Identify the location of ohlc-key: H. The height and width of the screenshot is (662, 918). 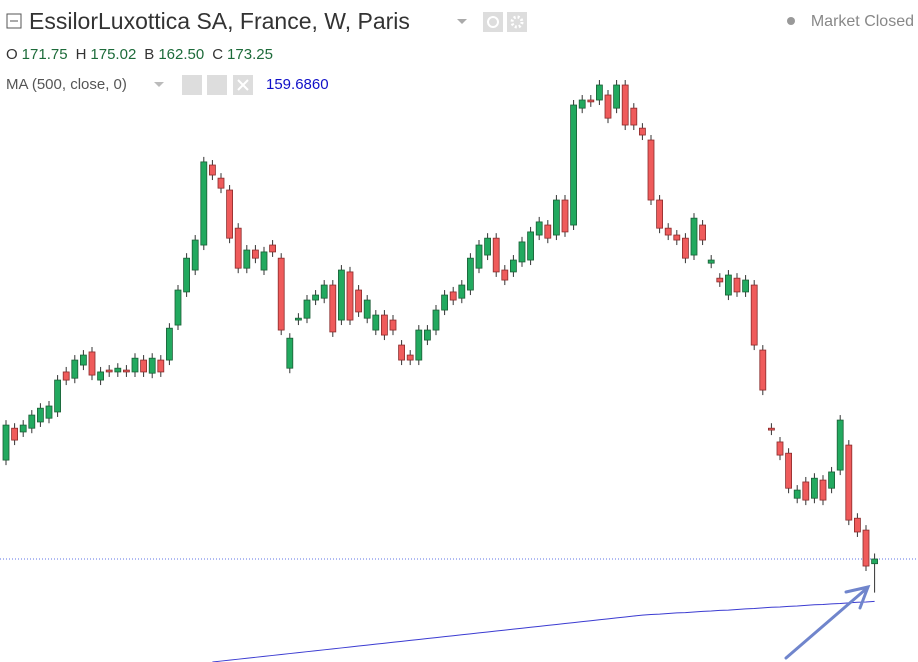
(81, 54).